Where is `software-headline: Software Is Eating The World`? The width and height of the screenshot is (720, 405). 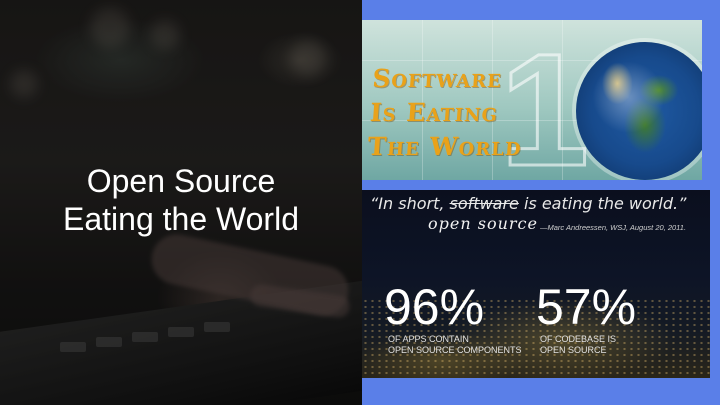 software-headline: Software Is Eating The World is located at coordinates (446, 113).